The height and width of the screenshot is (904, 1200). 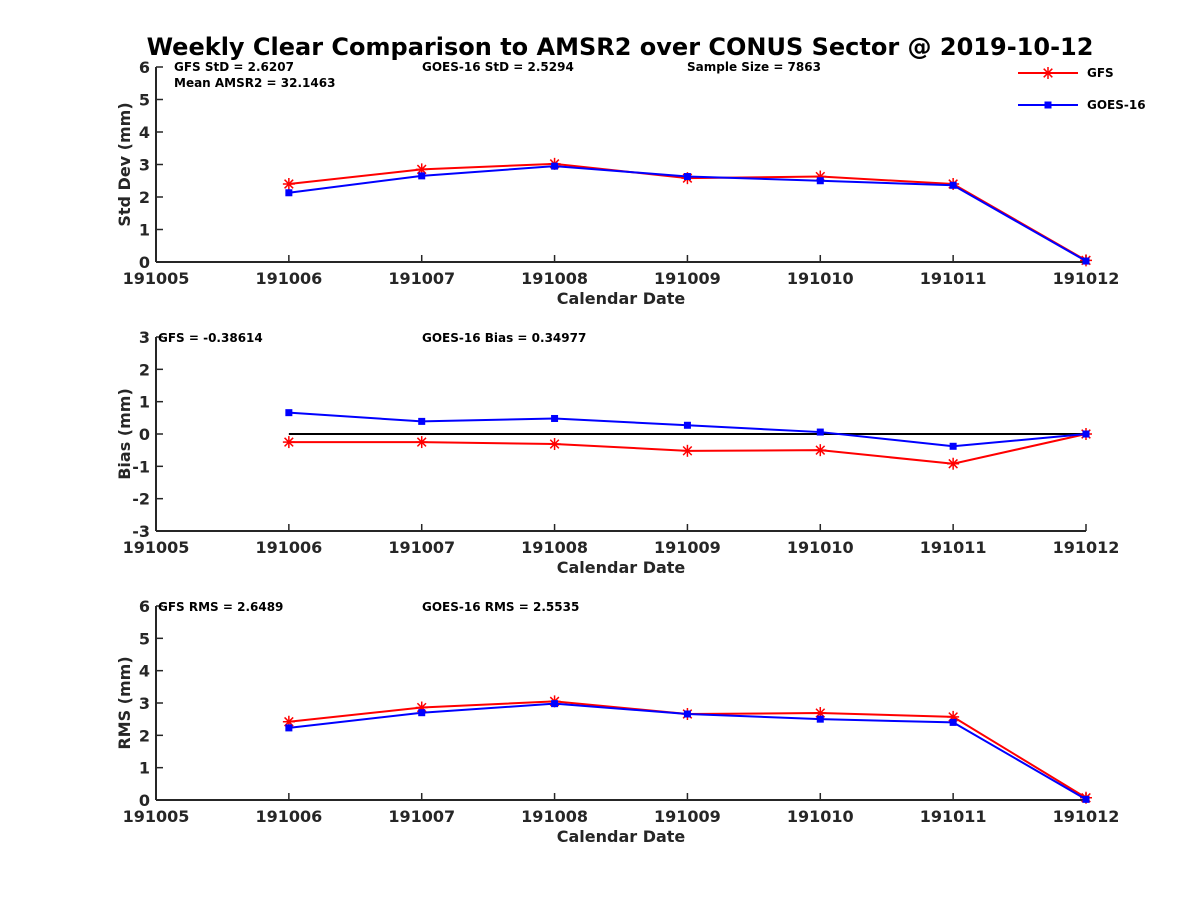 I want to click on y-axis-label: Std Dev (mm), so click(x=124, y=164).